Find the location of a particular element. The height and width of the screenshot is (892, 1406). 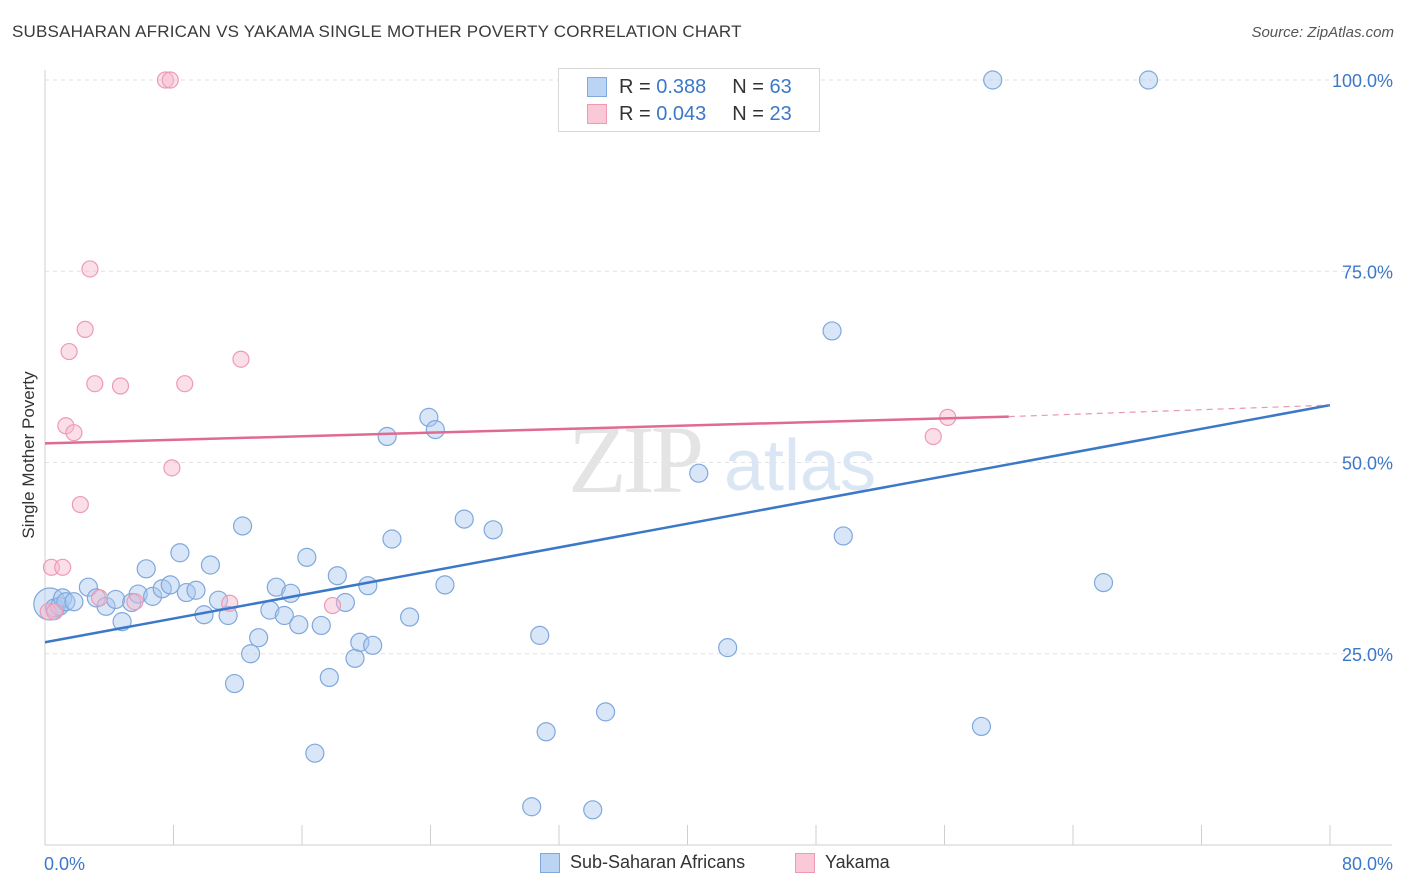

legend-r-value: 0.388 is located at coordinates (681, 86).